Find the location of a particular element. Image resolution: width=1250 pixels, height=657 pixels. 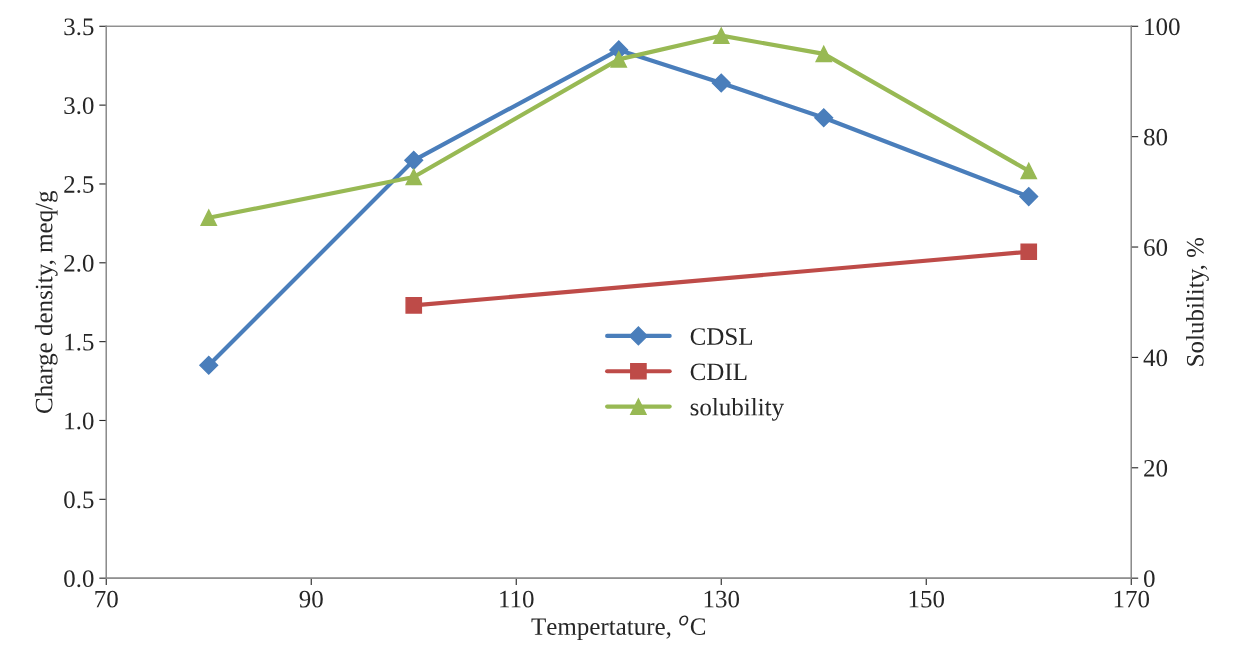

y2-tick-label: 40 is located at coordinates (1155, 358).